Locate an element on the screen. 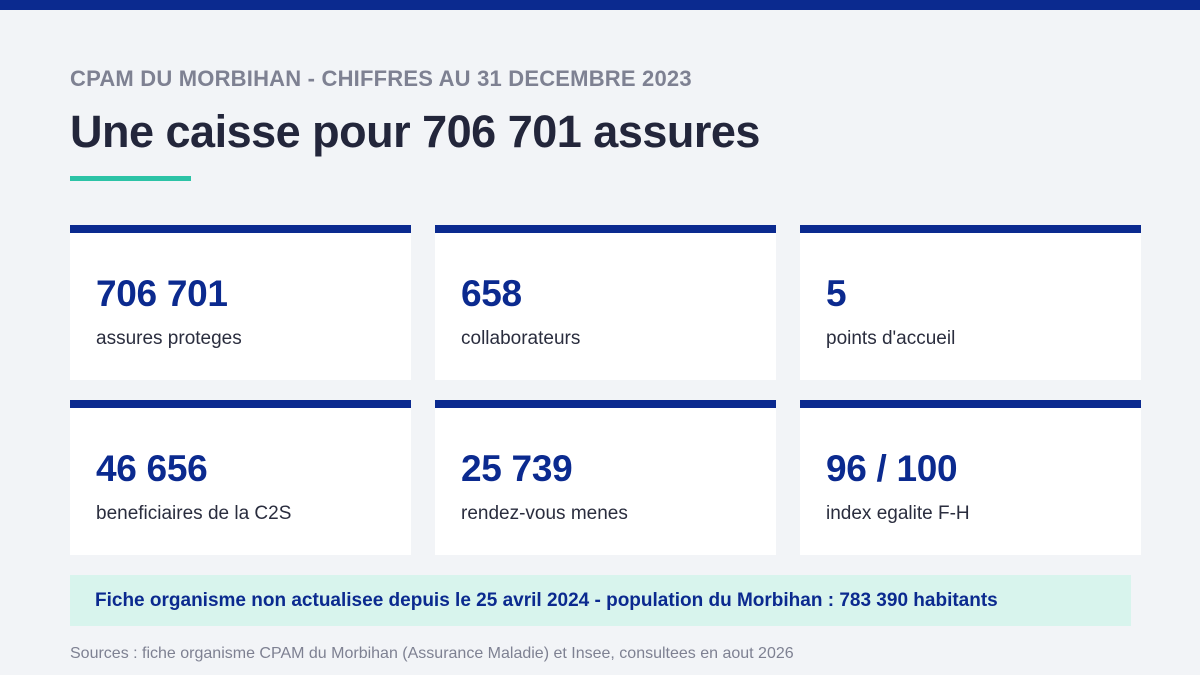  stat-card-assures: 706 701 assures proteges is located at coordinates (240, 302).